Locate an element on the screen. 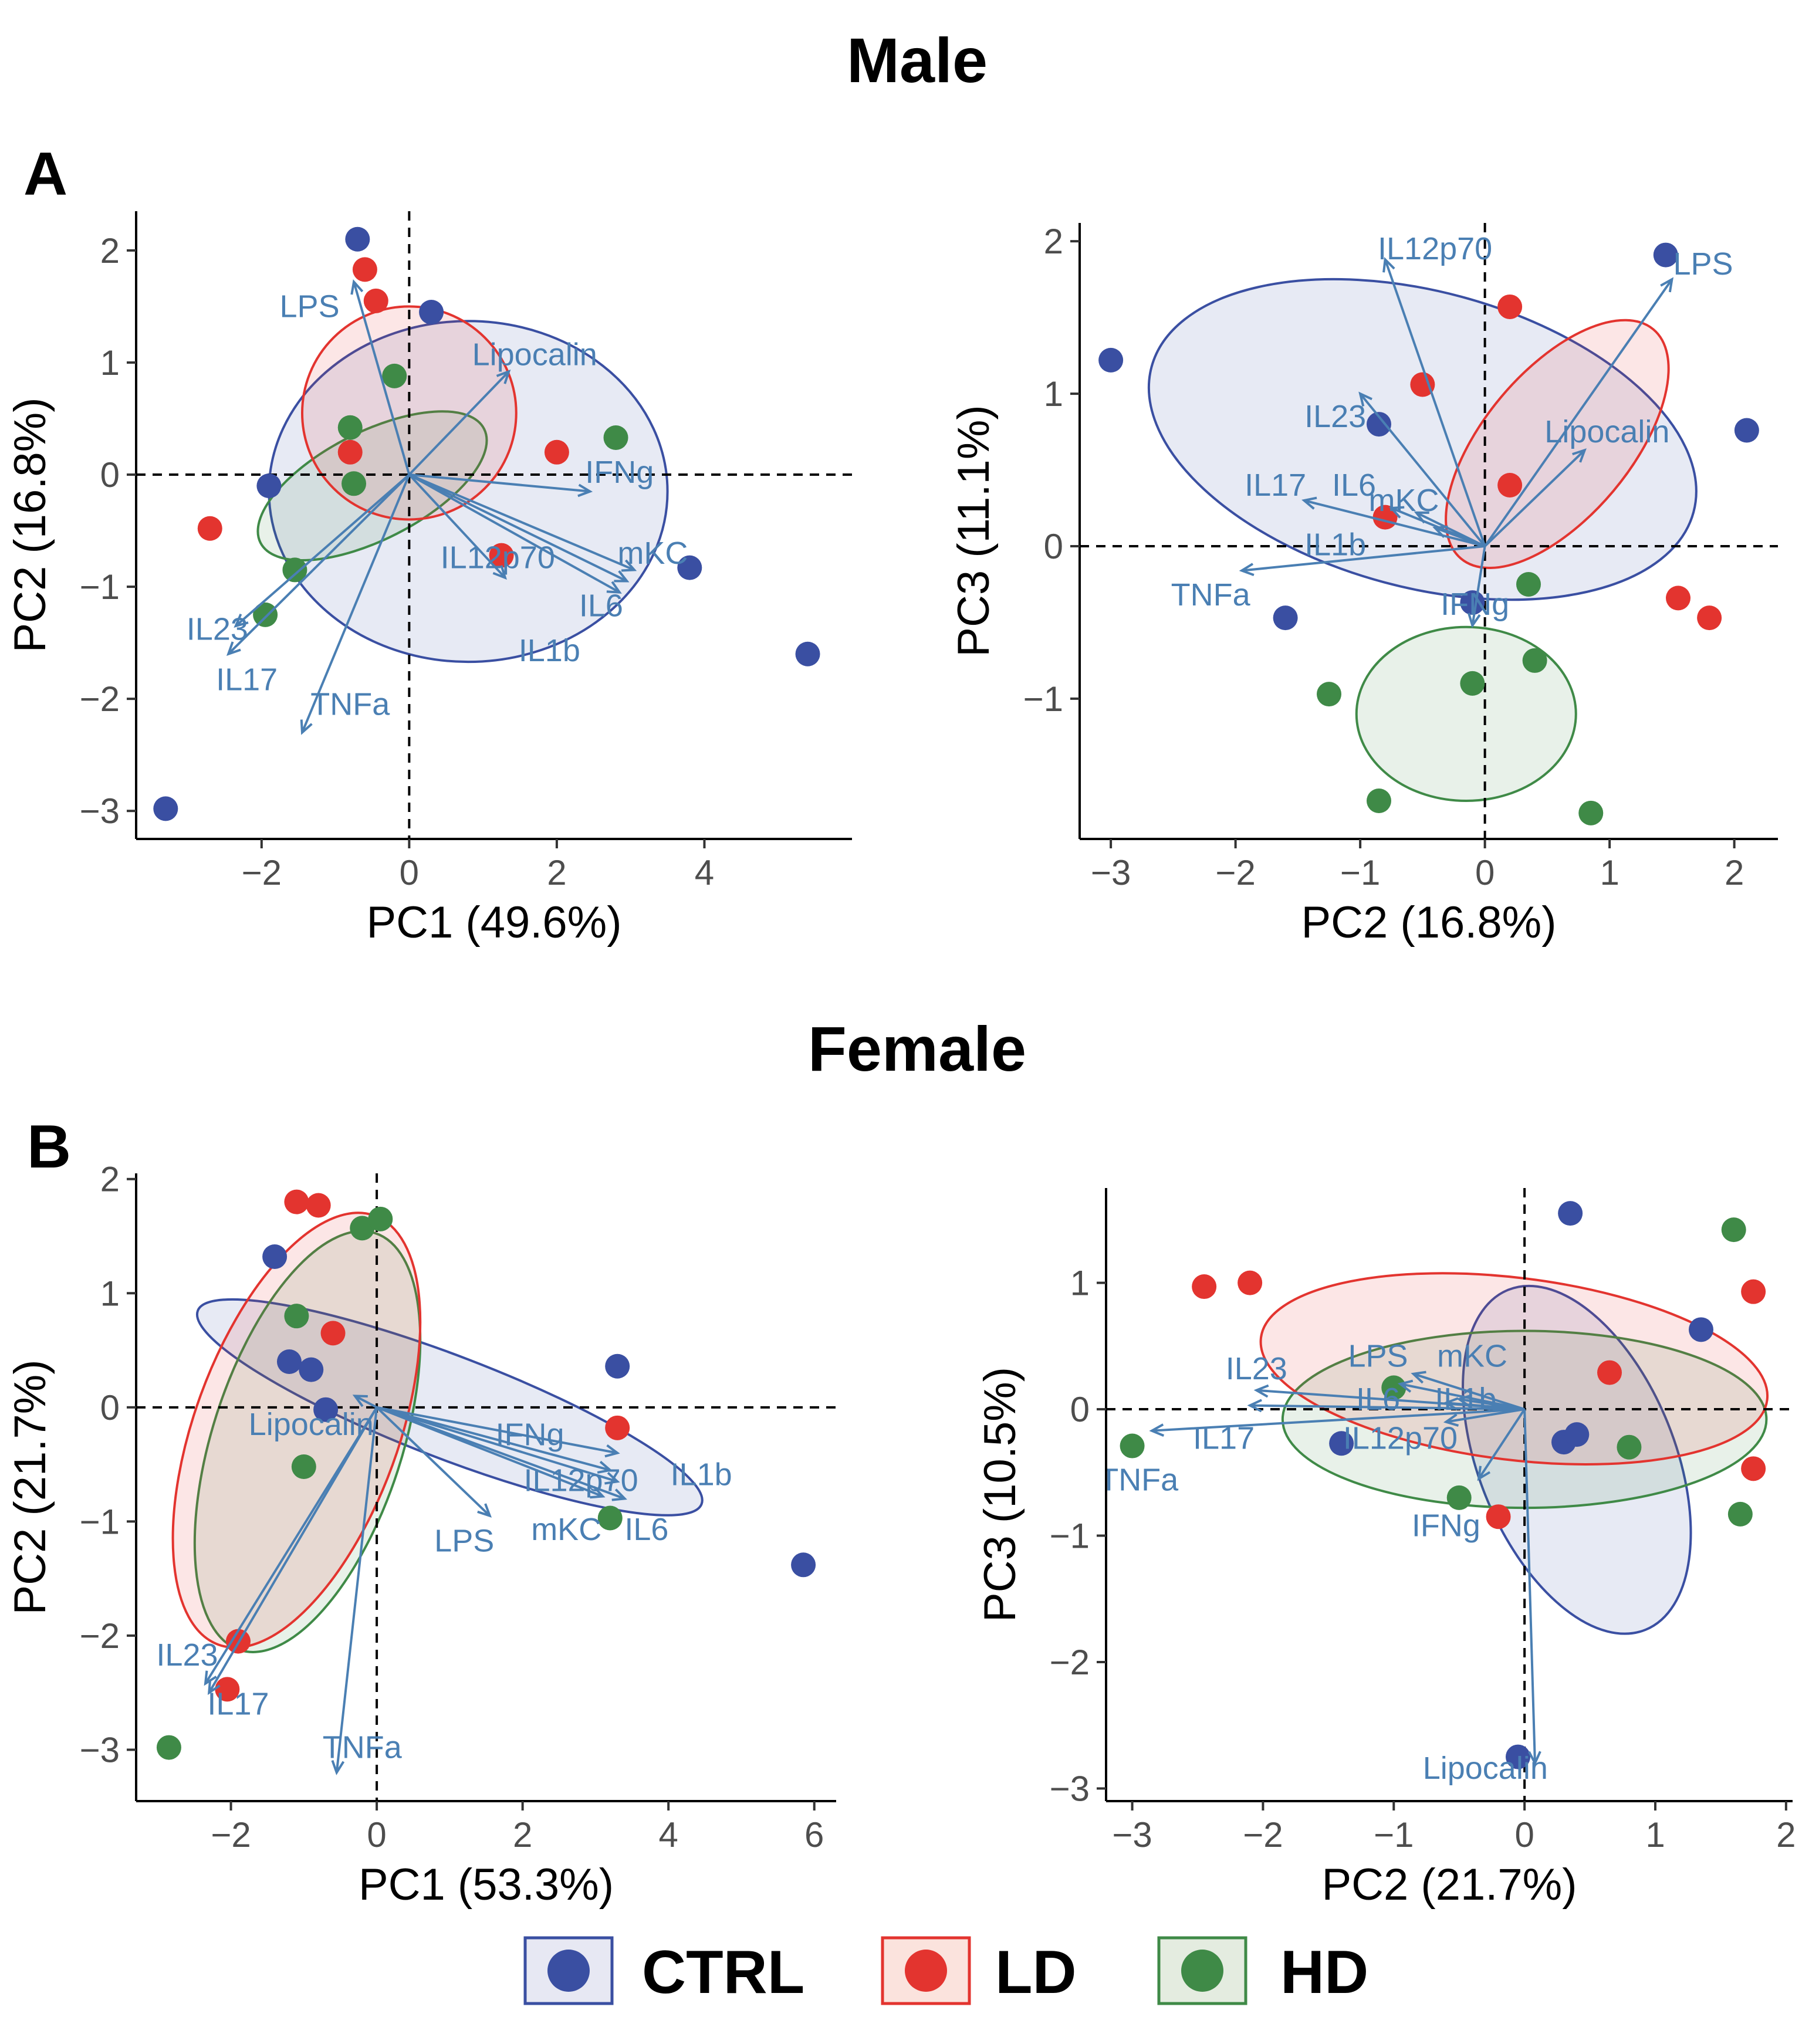 The width and height of the screenshot is (1819, 2044). x-tick-label: −1 is located at coordinates (1360, 872).